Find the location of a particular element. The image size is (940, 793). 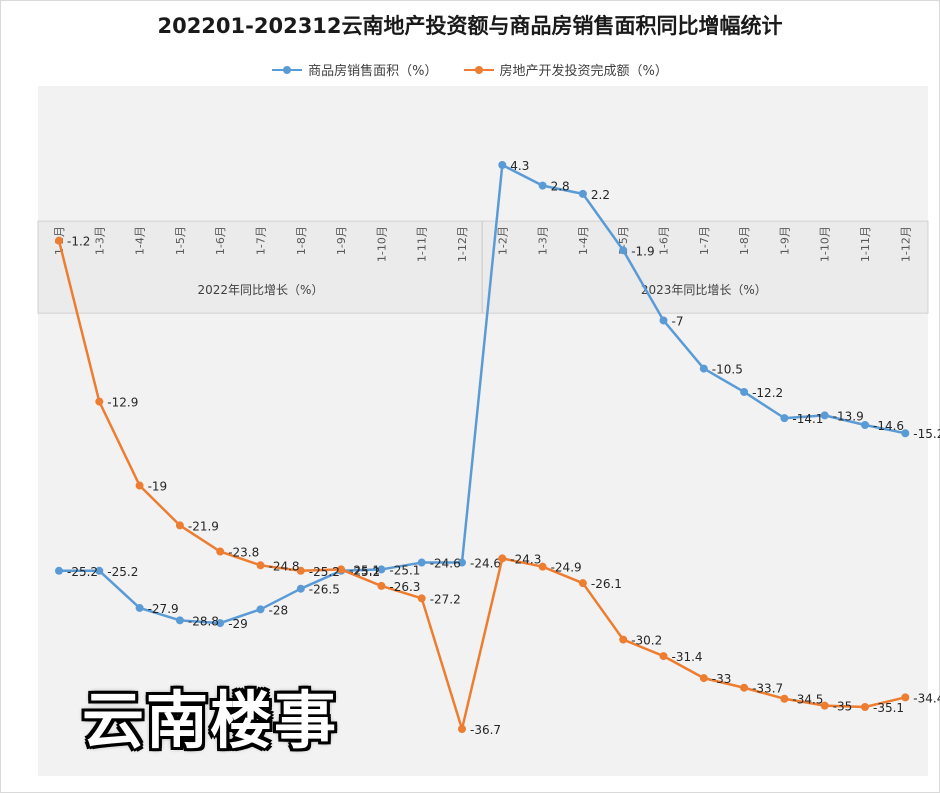

data-label: -14.6 is located at coordinates (888, 426).